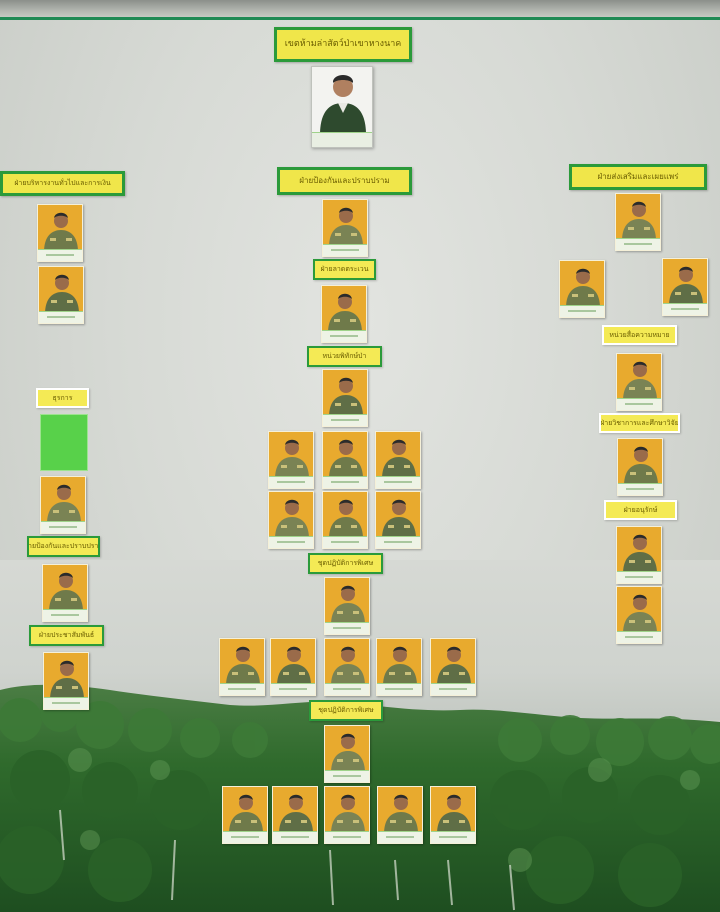  Describe the element at coordinates (62, 398) in the screenshot. I see `left-sub-label-1: ธุรการ` at that location.